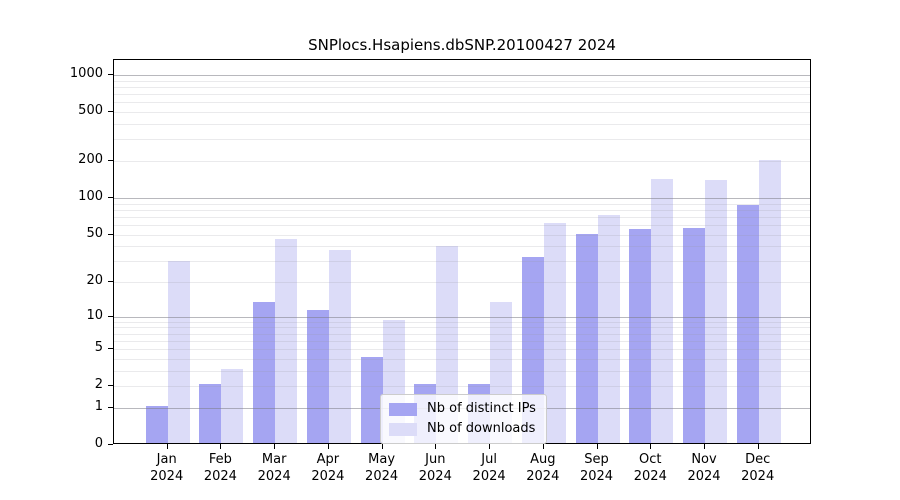 This screenshot has height=500, width=900. What do you see at coordinates (274, 468) in the screenshot?
I see `x-label-mar: Mar 2024` at bounding box center [274, 468].